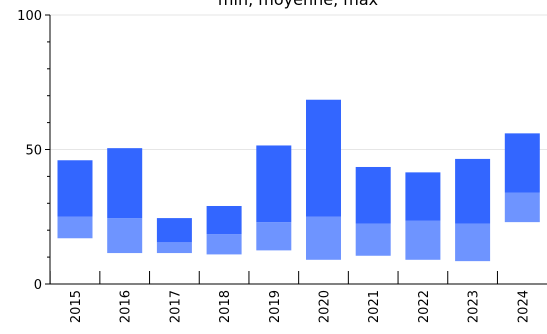 The image size is (547, 334). I want to click on bar-upper-2022, so click(423, 196).